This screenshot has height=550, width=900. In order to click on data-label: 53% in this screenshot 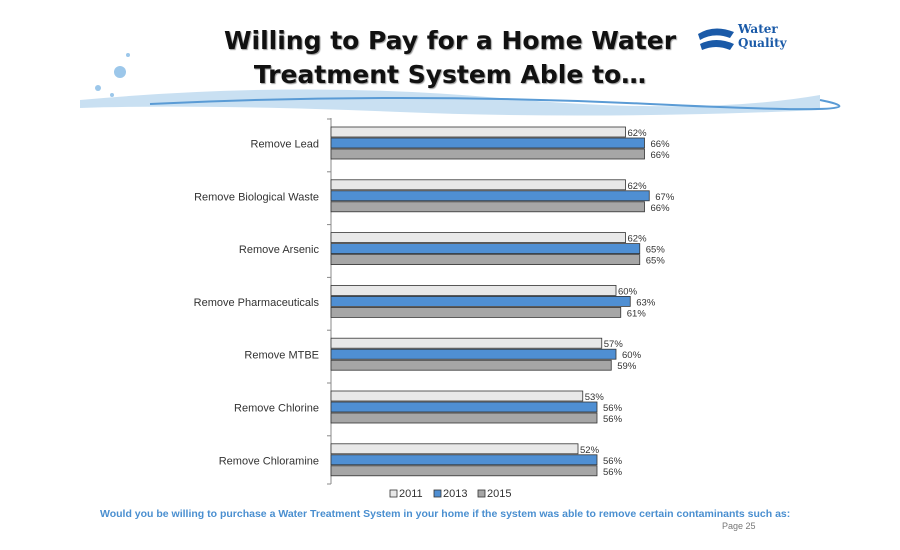, I will do `click(595, 397)`.